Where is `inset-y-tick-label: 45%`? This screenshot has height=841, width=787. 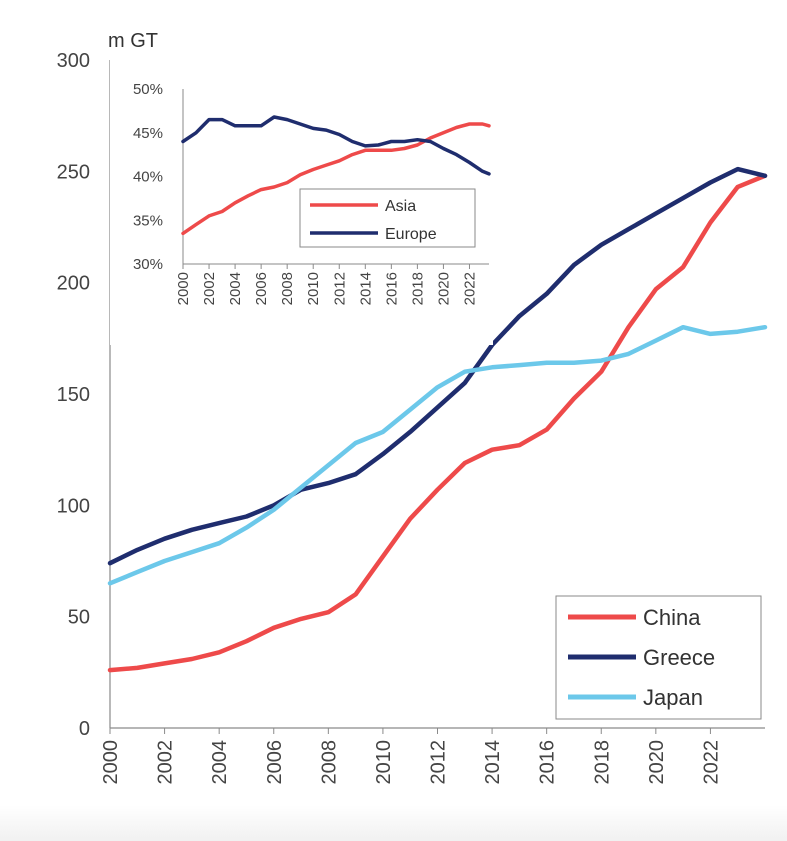 inset-y-tick-label: 45% is located at coordinates (148, 133).